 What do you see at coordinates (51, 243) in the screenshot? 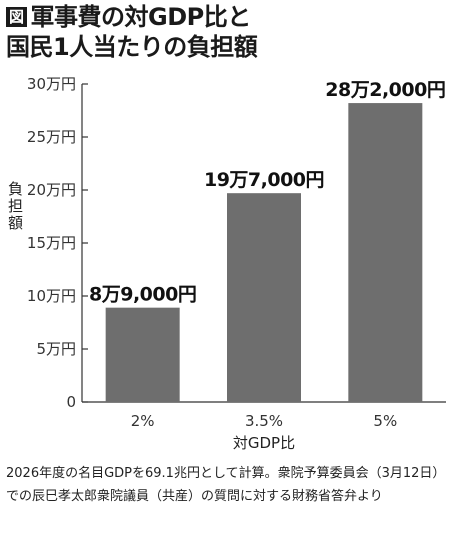
I see `y-tick-label: 15万円` at bounding box center [51, 243].